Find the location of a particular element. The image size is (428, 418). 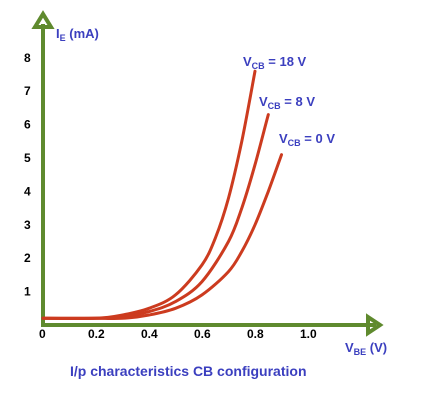

x-tick-label: 0.6 is located at coordinates (202, 334).